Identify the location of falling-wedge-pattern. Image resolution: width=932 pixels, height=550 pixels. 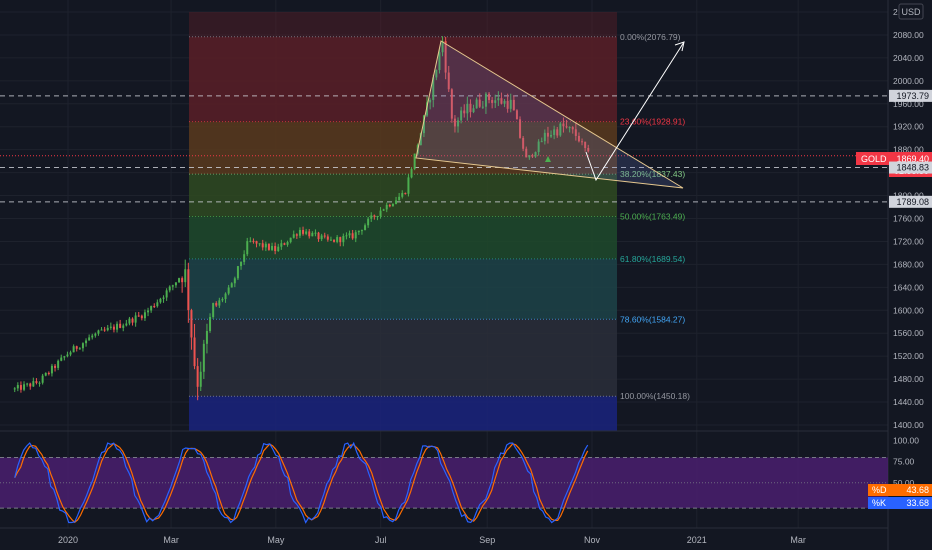
(550, 114).